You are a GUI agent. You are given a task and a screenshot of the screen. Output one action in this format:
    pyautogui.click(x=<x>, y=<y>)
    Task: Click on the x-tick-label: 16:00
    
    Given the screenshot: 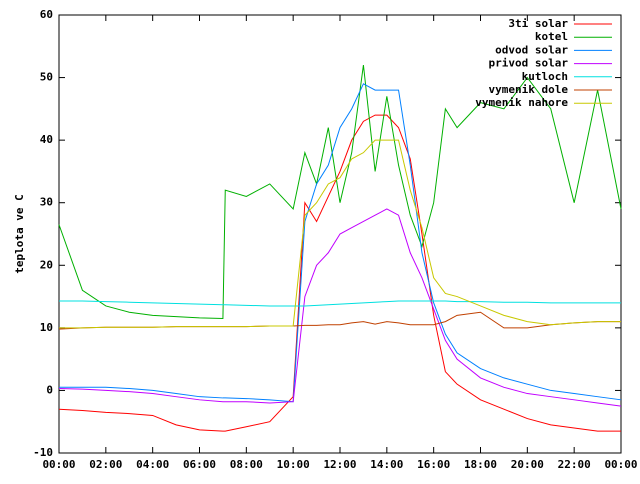 What is the action you would take?
    pyautogui.click(x=433, y=464)
    